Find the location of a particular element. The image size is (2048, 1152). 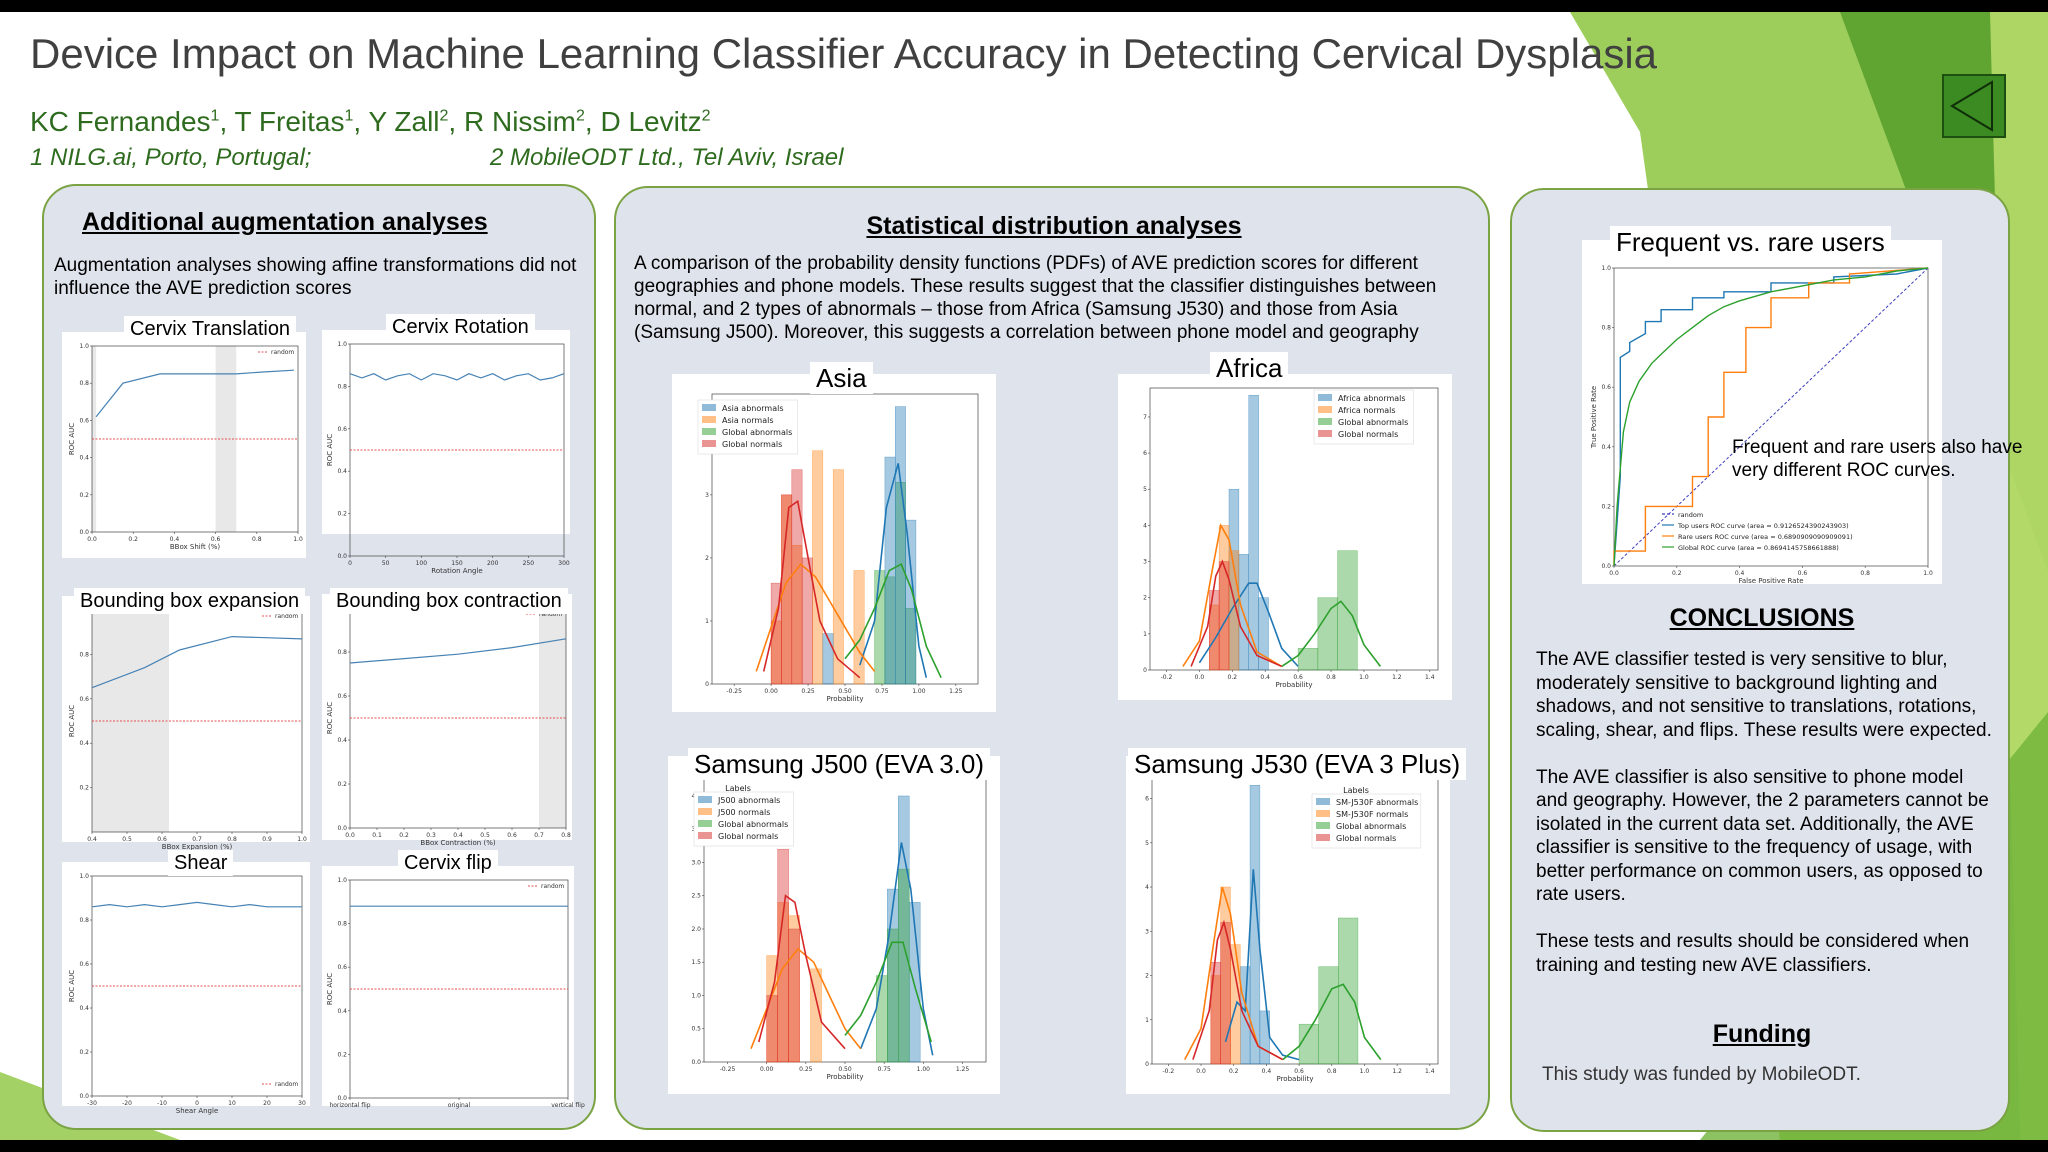

x-axis-label: BBox Shift (%) is located at coordinates (195, 547).